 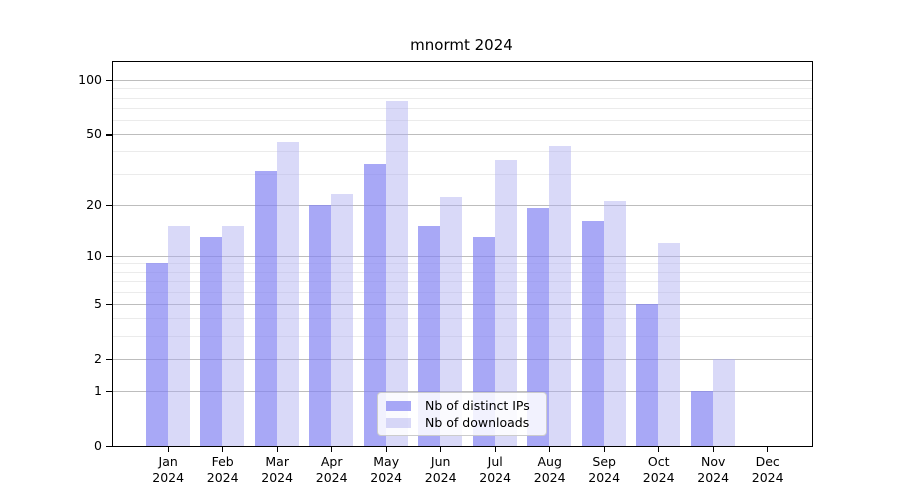 What do you see at coordinates (98, 391) in the screenshot?
I see `y-tick-label: 1` at bounding box center [98, 391].